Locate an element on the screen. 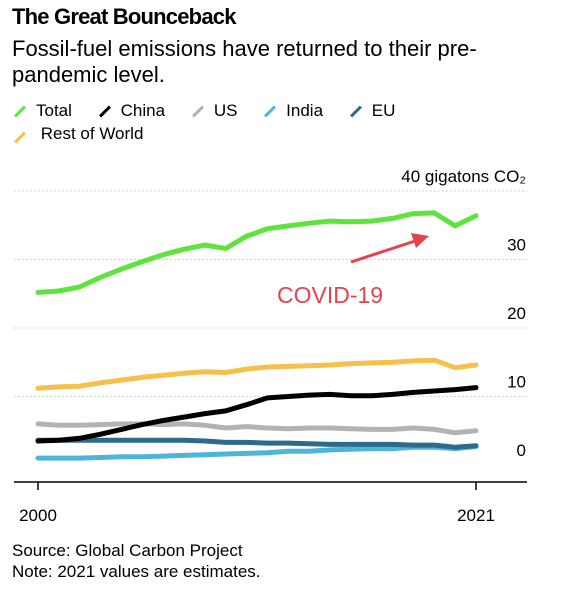  series-line-eu is located at coordinates (257, 443).